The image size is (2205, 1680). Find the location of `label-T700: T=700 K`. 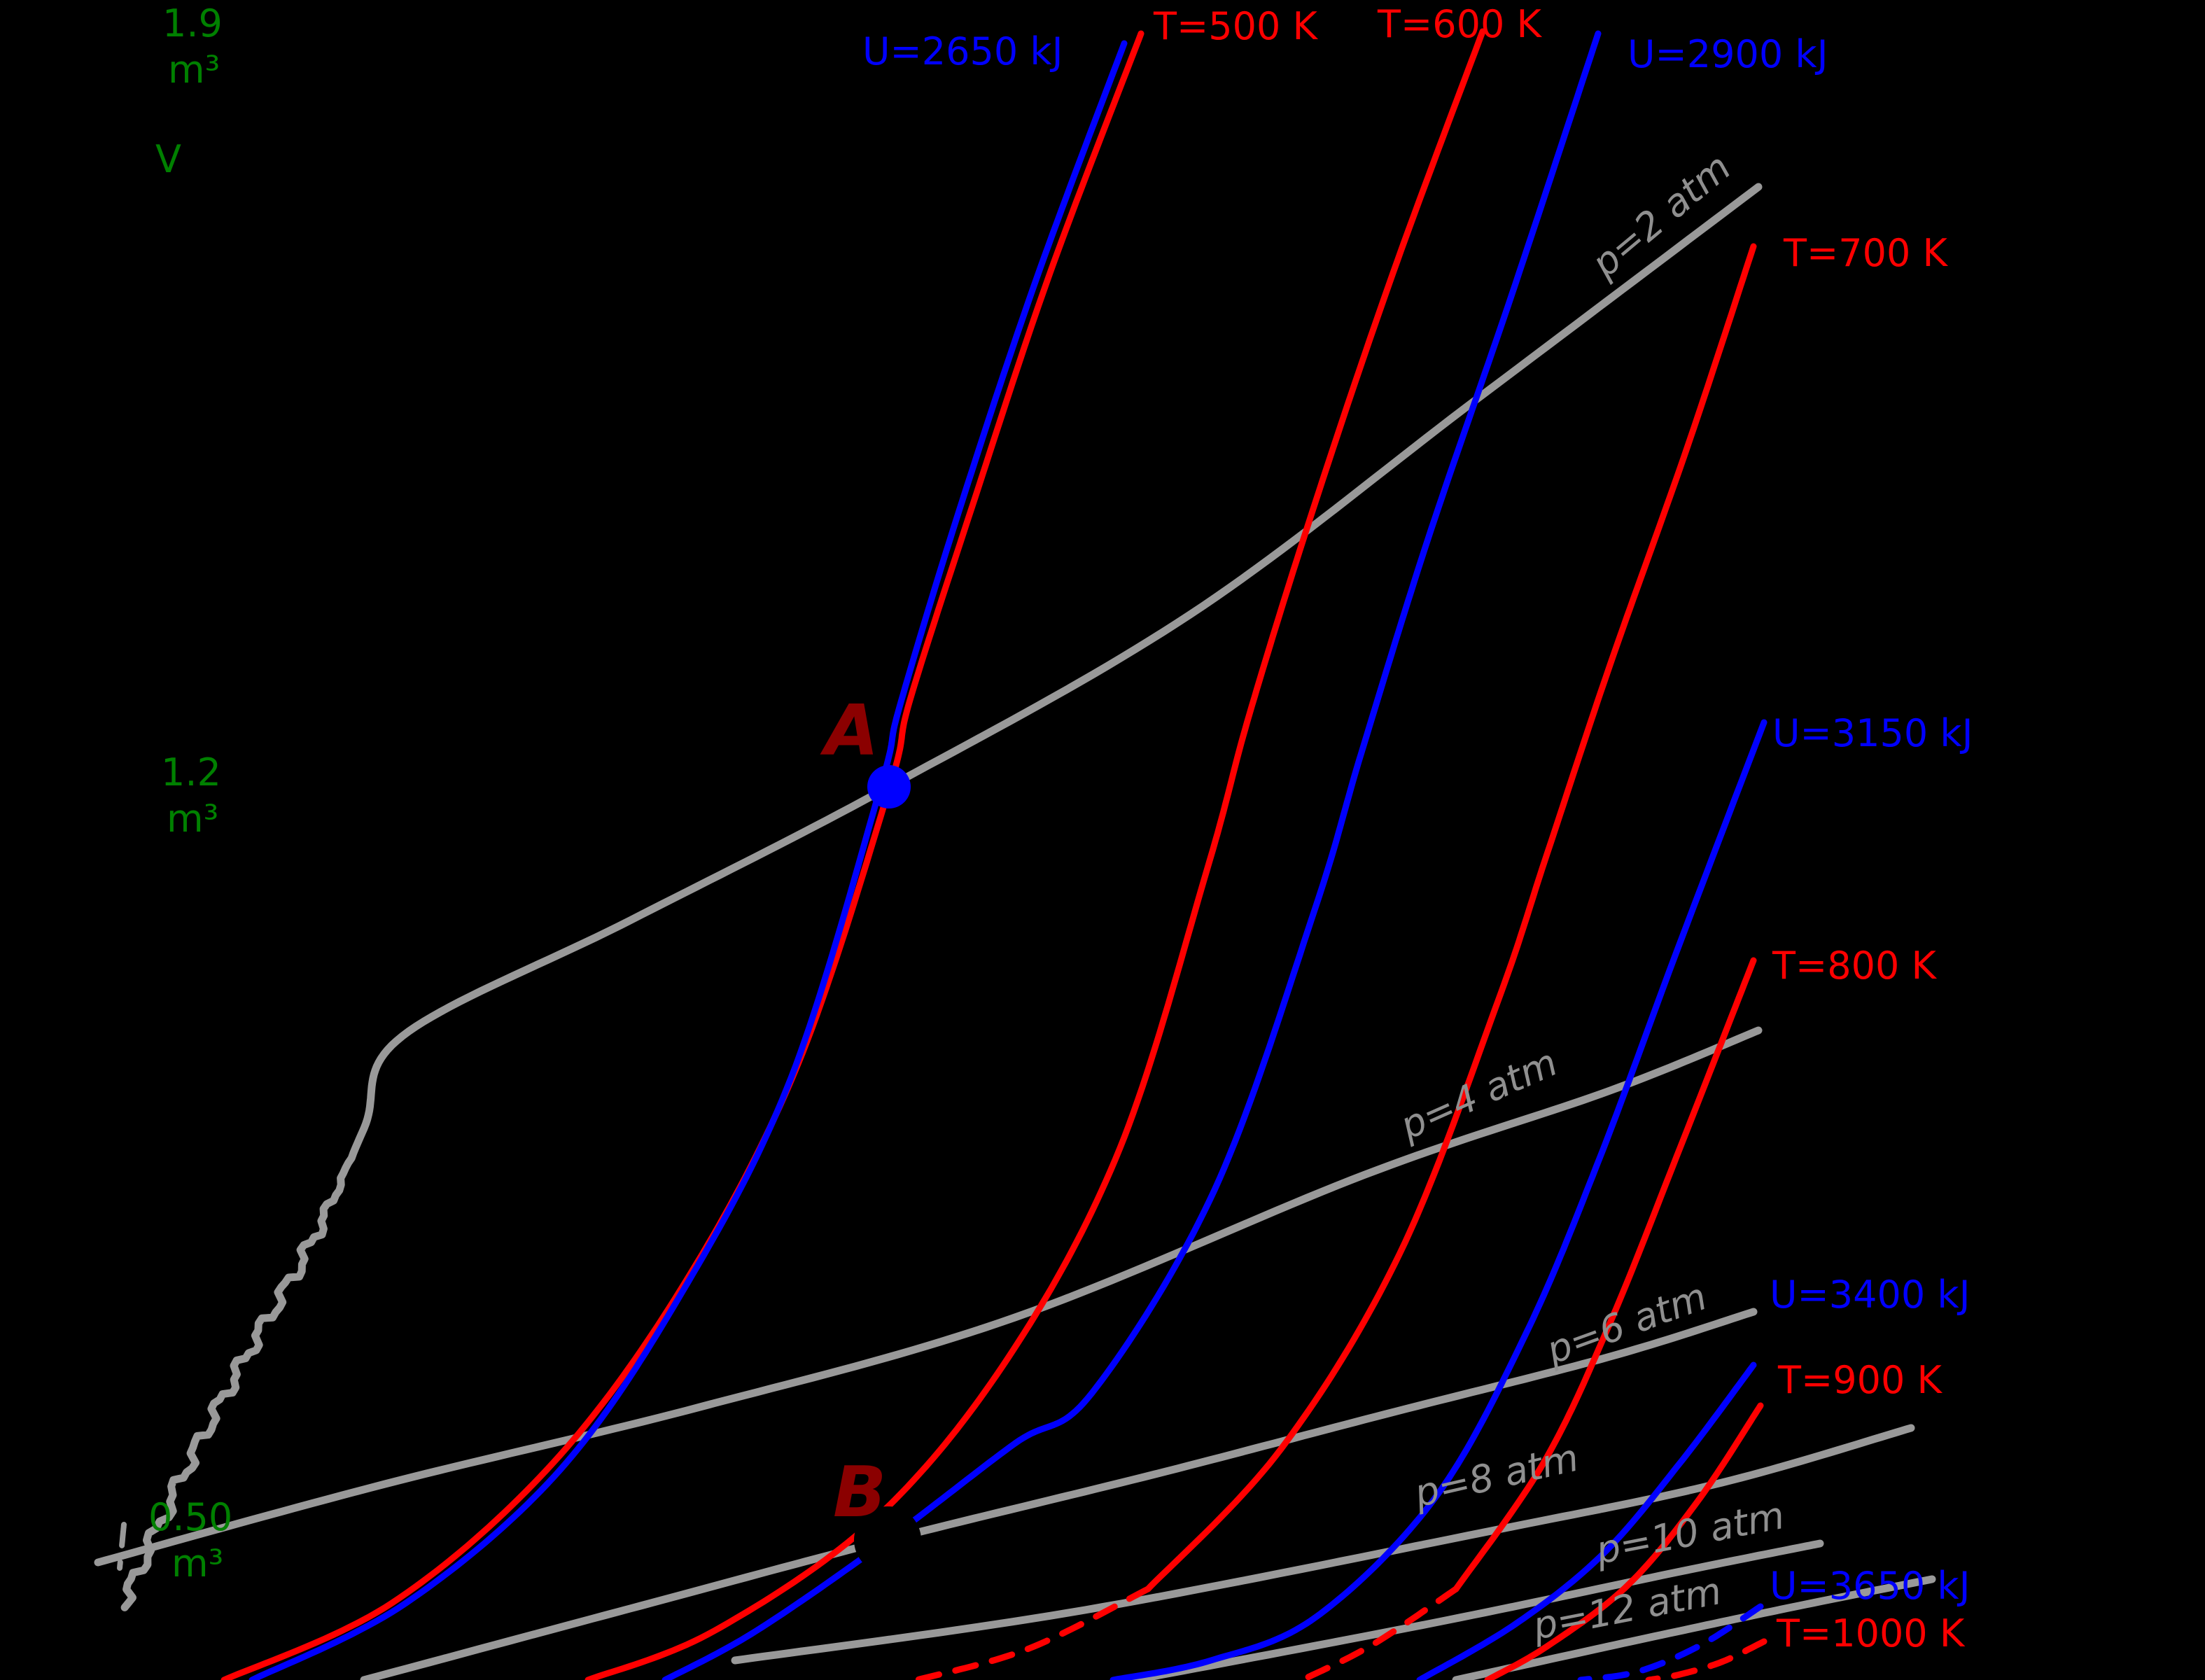

label-T700: T=700 K is located at coordinates (1865, 253).